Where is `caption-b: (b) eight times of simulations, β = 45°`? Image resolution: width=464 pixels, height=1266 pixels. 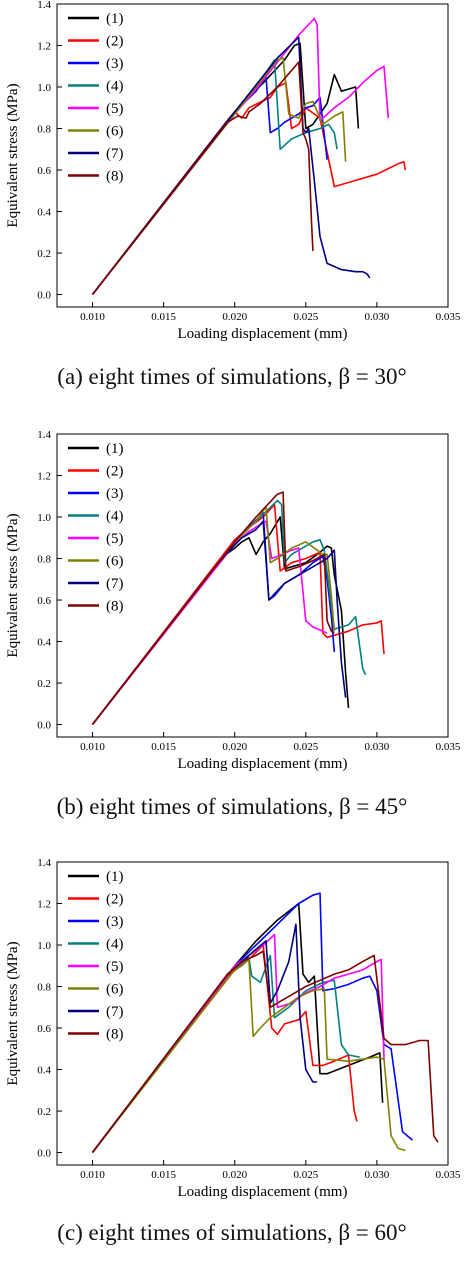 caption-b: (b) eight times of simulations, β = 45° is located at coordinates (232, 806).